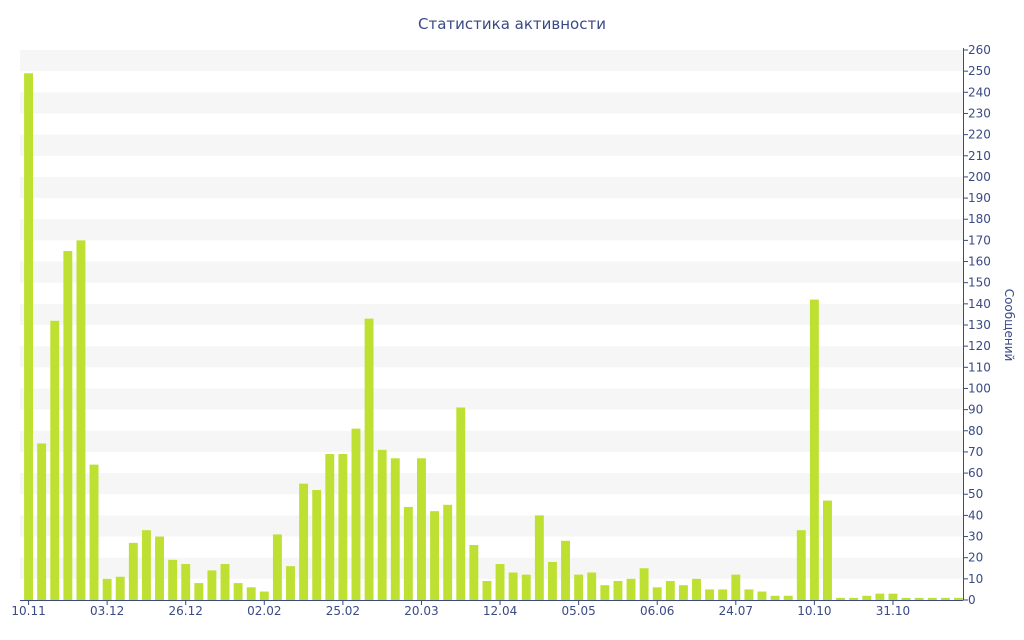 Image resolution: width=1024 pixels, height=640 pixels. Describe the element at coordinates (979, 367) in the screenshot. I see `y-tick-label: 110` at that location.